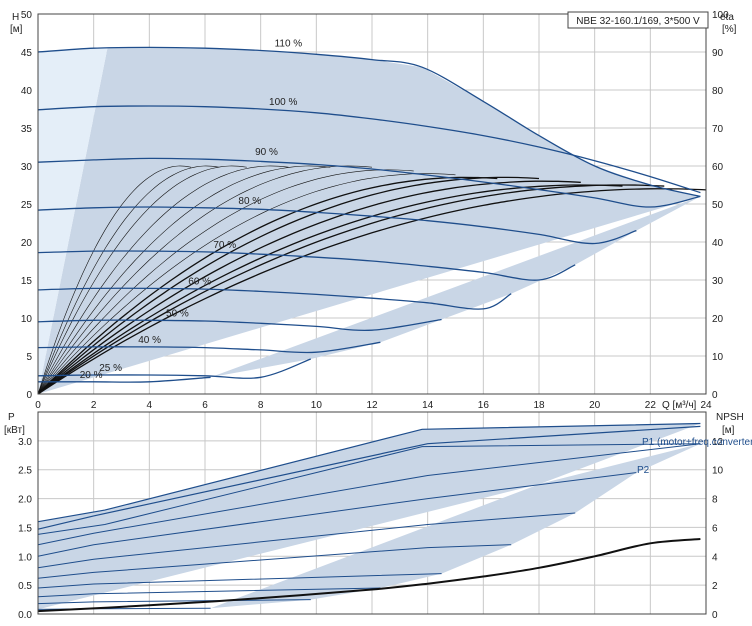  What do you see at coordinates (16, 29) in the screenshot?
I see `h-axis-label-unit: [м]` at bounding box center [16, 29].